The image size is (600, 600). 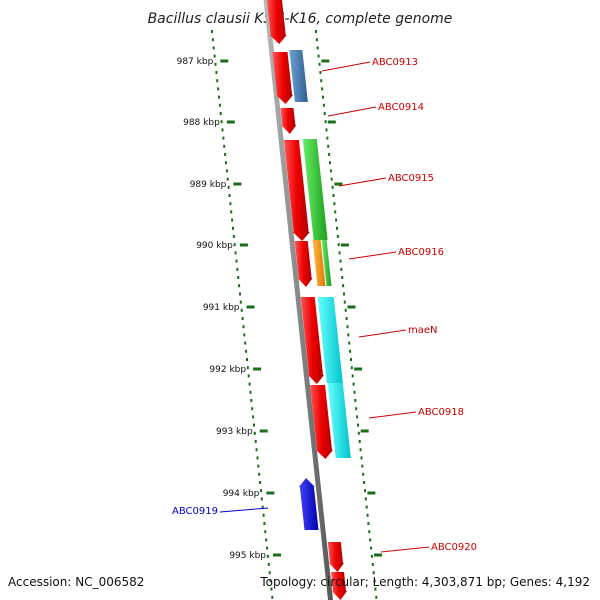 I want to click on kbp-tick-label: 995 kbp, so click(x=247, y=556).